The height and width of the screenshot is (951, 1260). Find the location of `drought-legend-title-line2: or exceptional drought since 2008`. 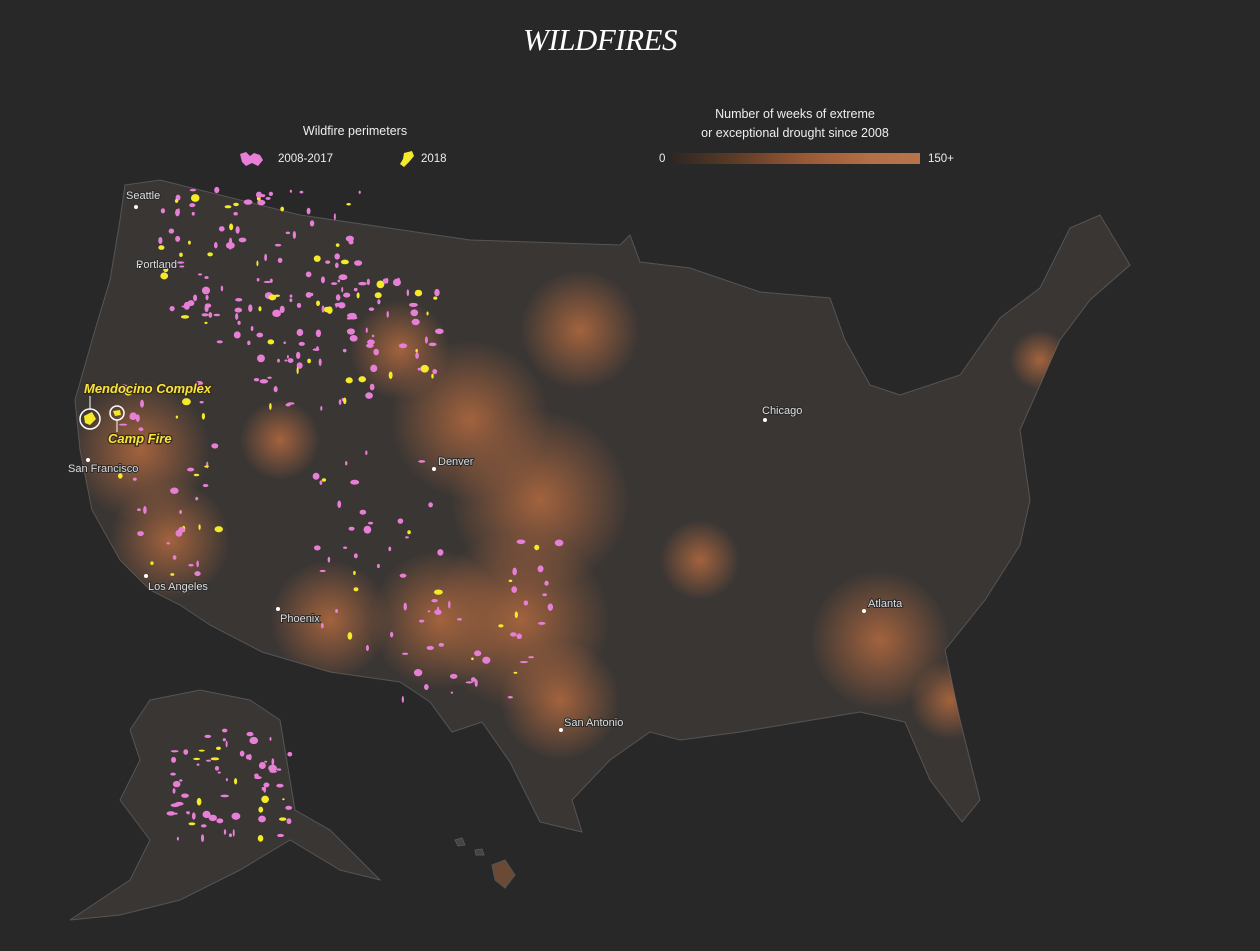

drought-legend-title-line2: or exceptional drought since 2008 is located at coordinates (795, 133).